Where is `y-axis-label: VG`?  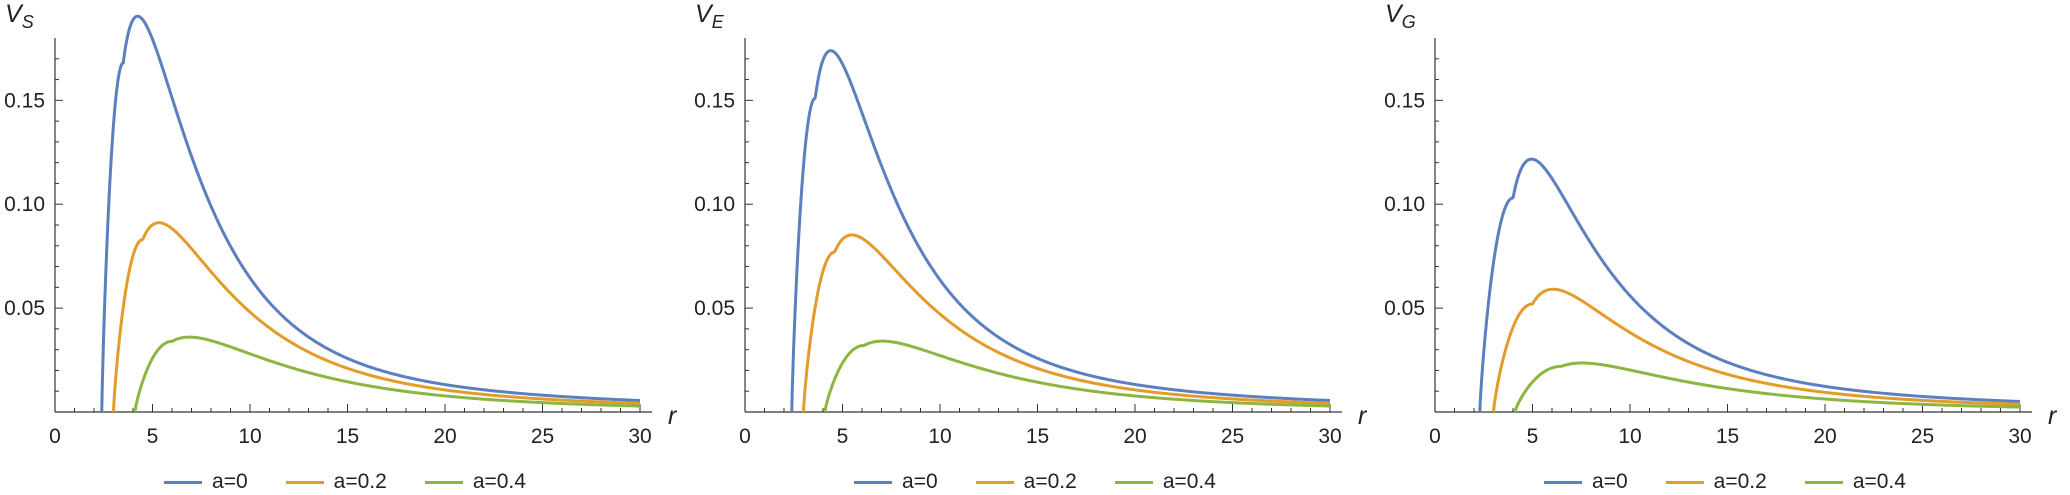
y-axis-label: VG is located at coordinates (1400, 16).